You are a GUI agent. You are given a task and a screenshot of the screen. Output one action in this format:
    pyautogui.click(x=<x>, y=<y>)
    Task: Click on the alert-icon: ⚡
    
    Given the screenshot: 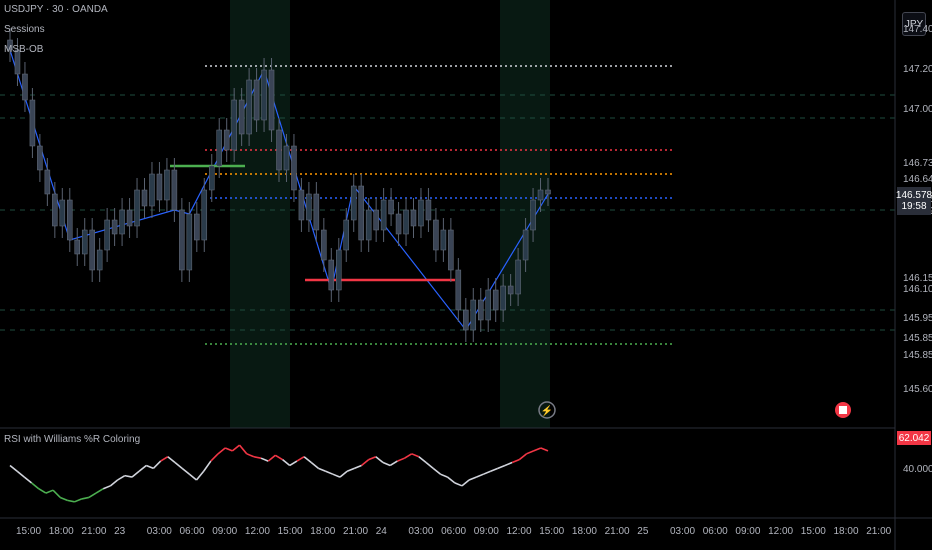 What is the action you would take?
    pyautogui.click(x=547, y=410)
    